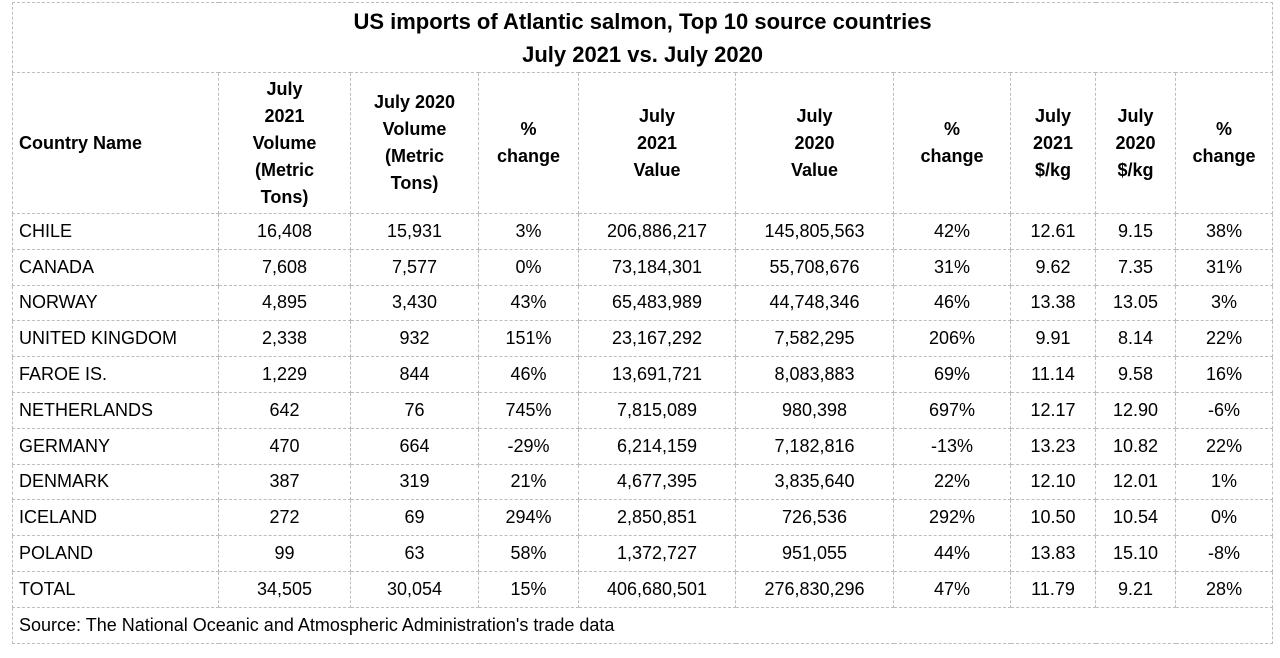 This screenshot has height=658, width=1280. I want to click on value-cell: 13,691,721, so click(657, 374).